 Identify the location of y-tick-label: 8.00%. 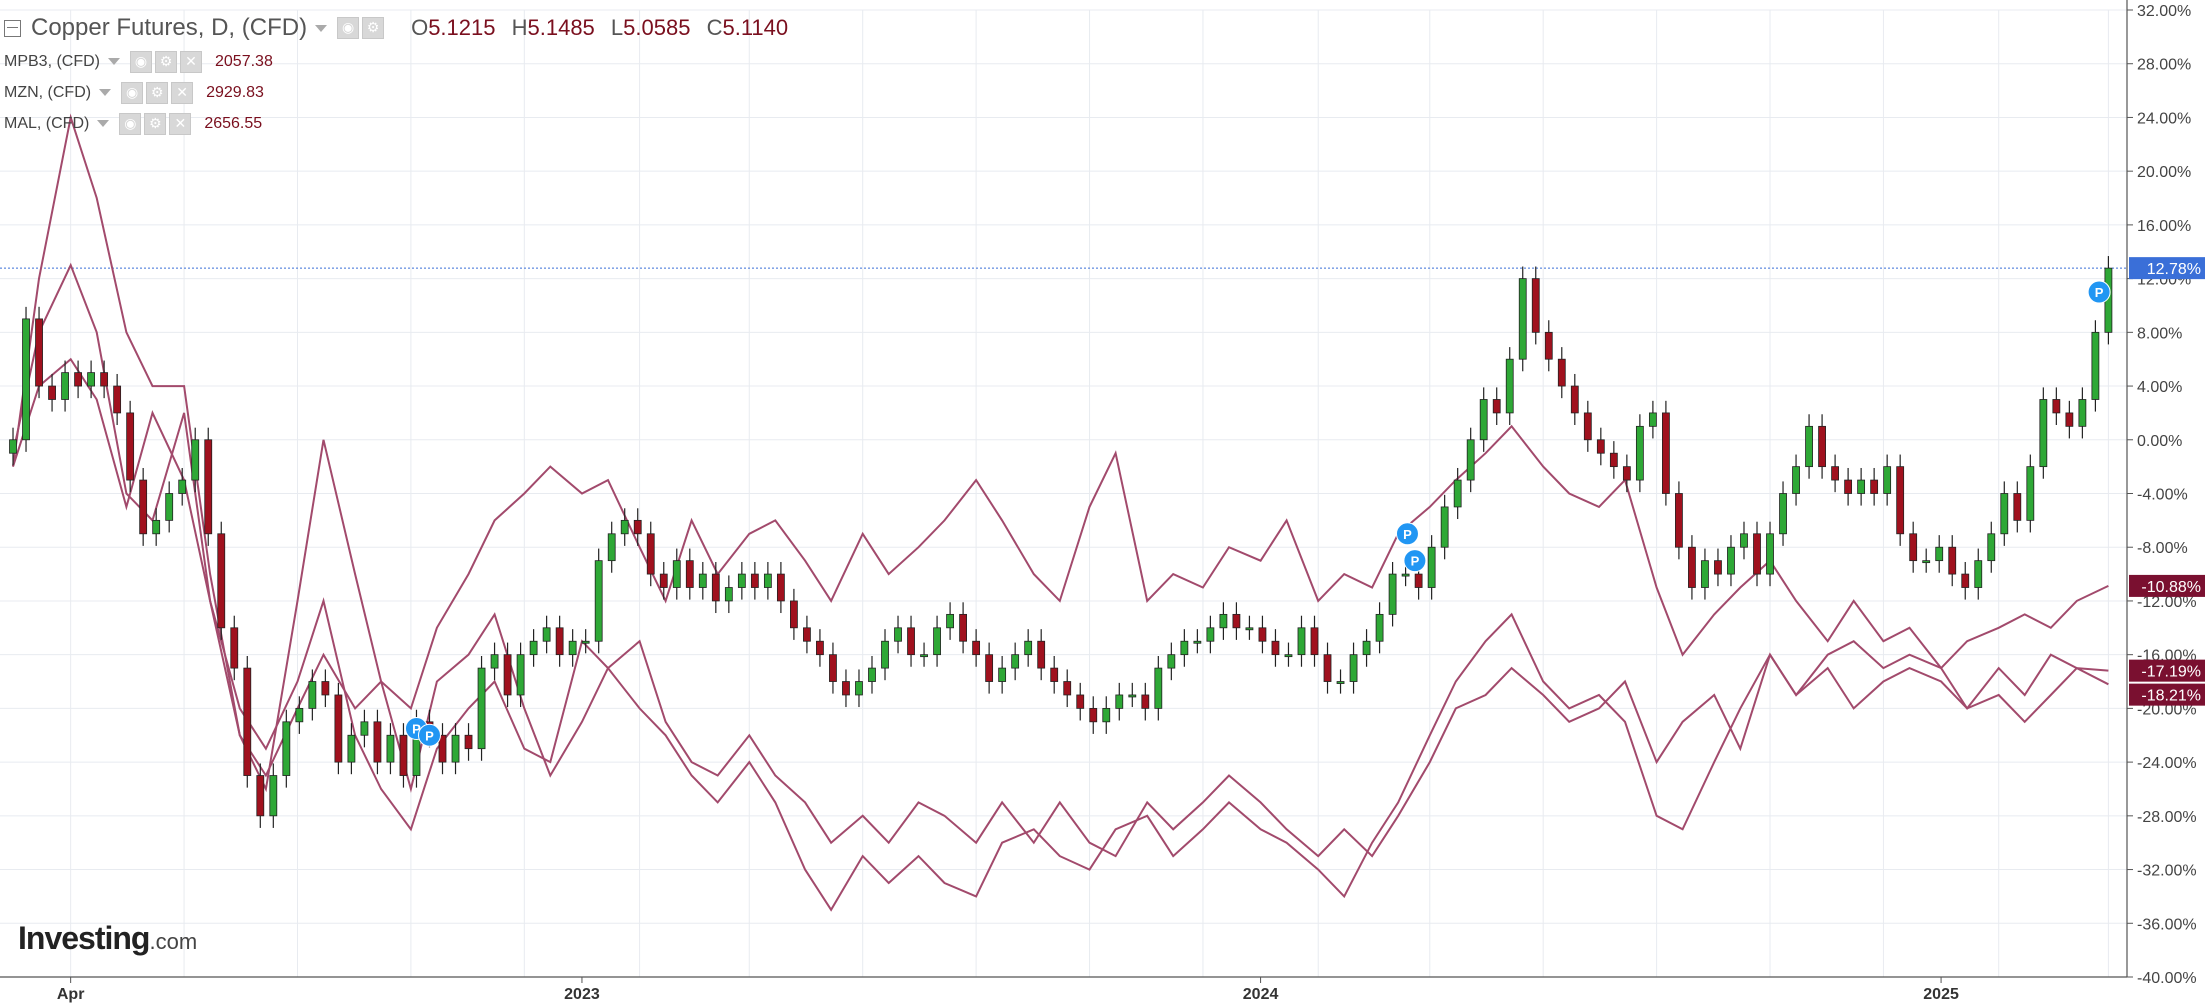
(2159, 333).